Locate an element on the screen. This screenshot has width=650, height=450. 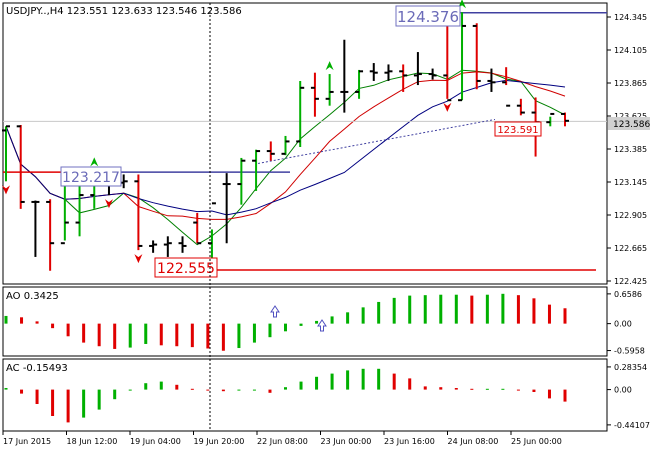
time-tick-label: 19 Jun 20:00 is located at coordinates (219, 441).